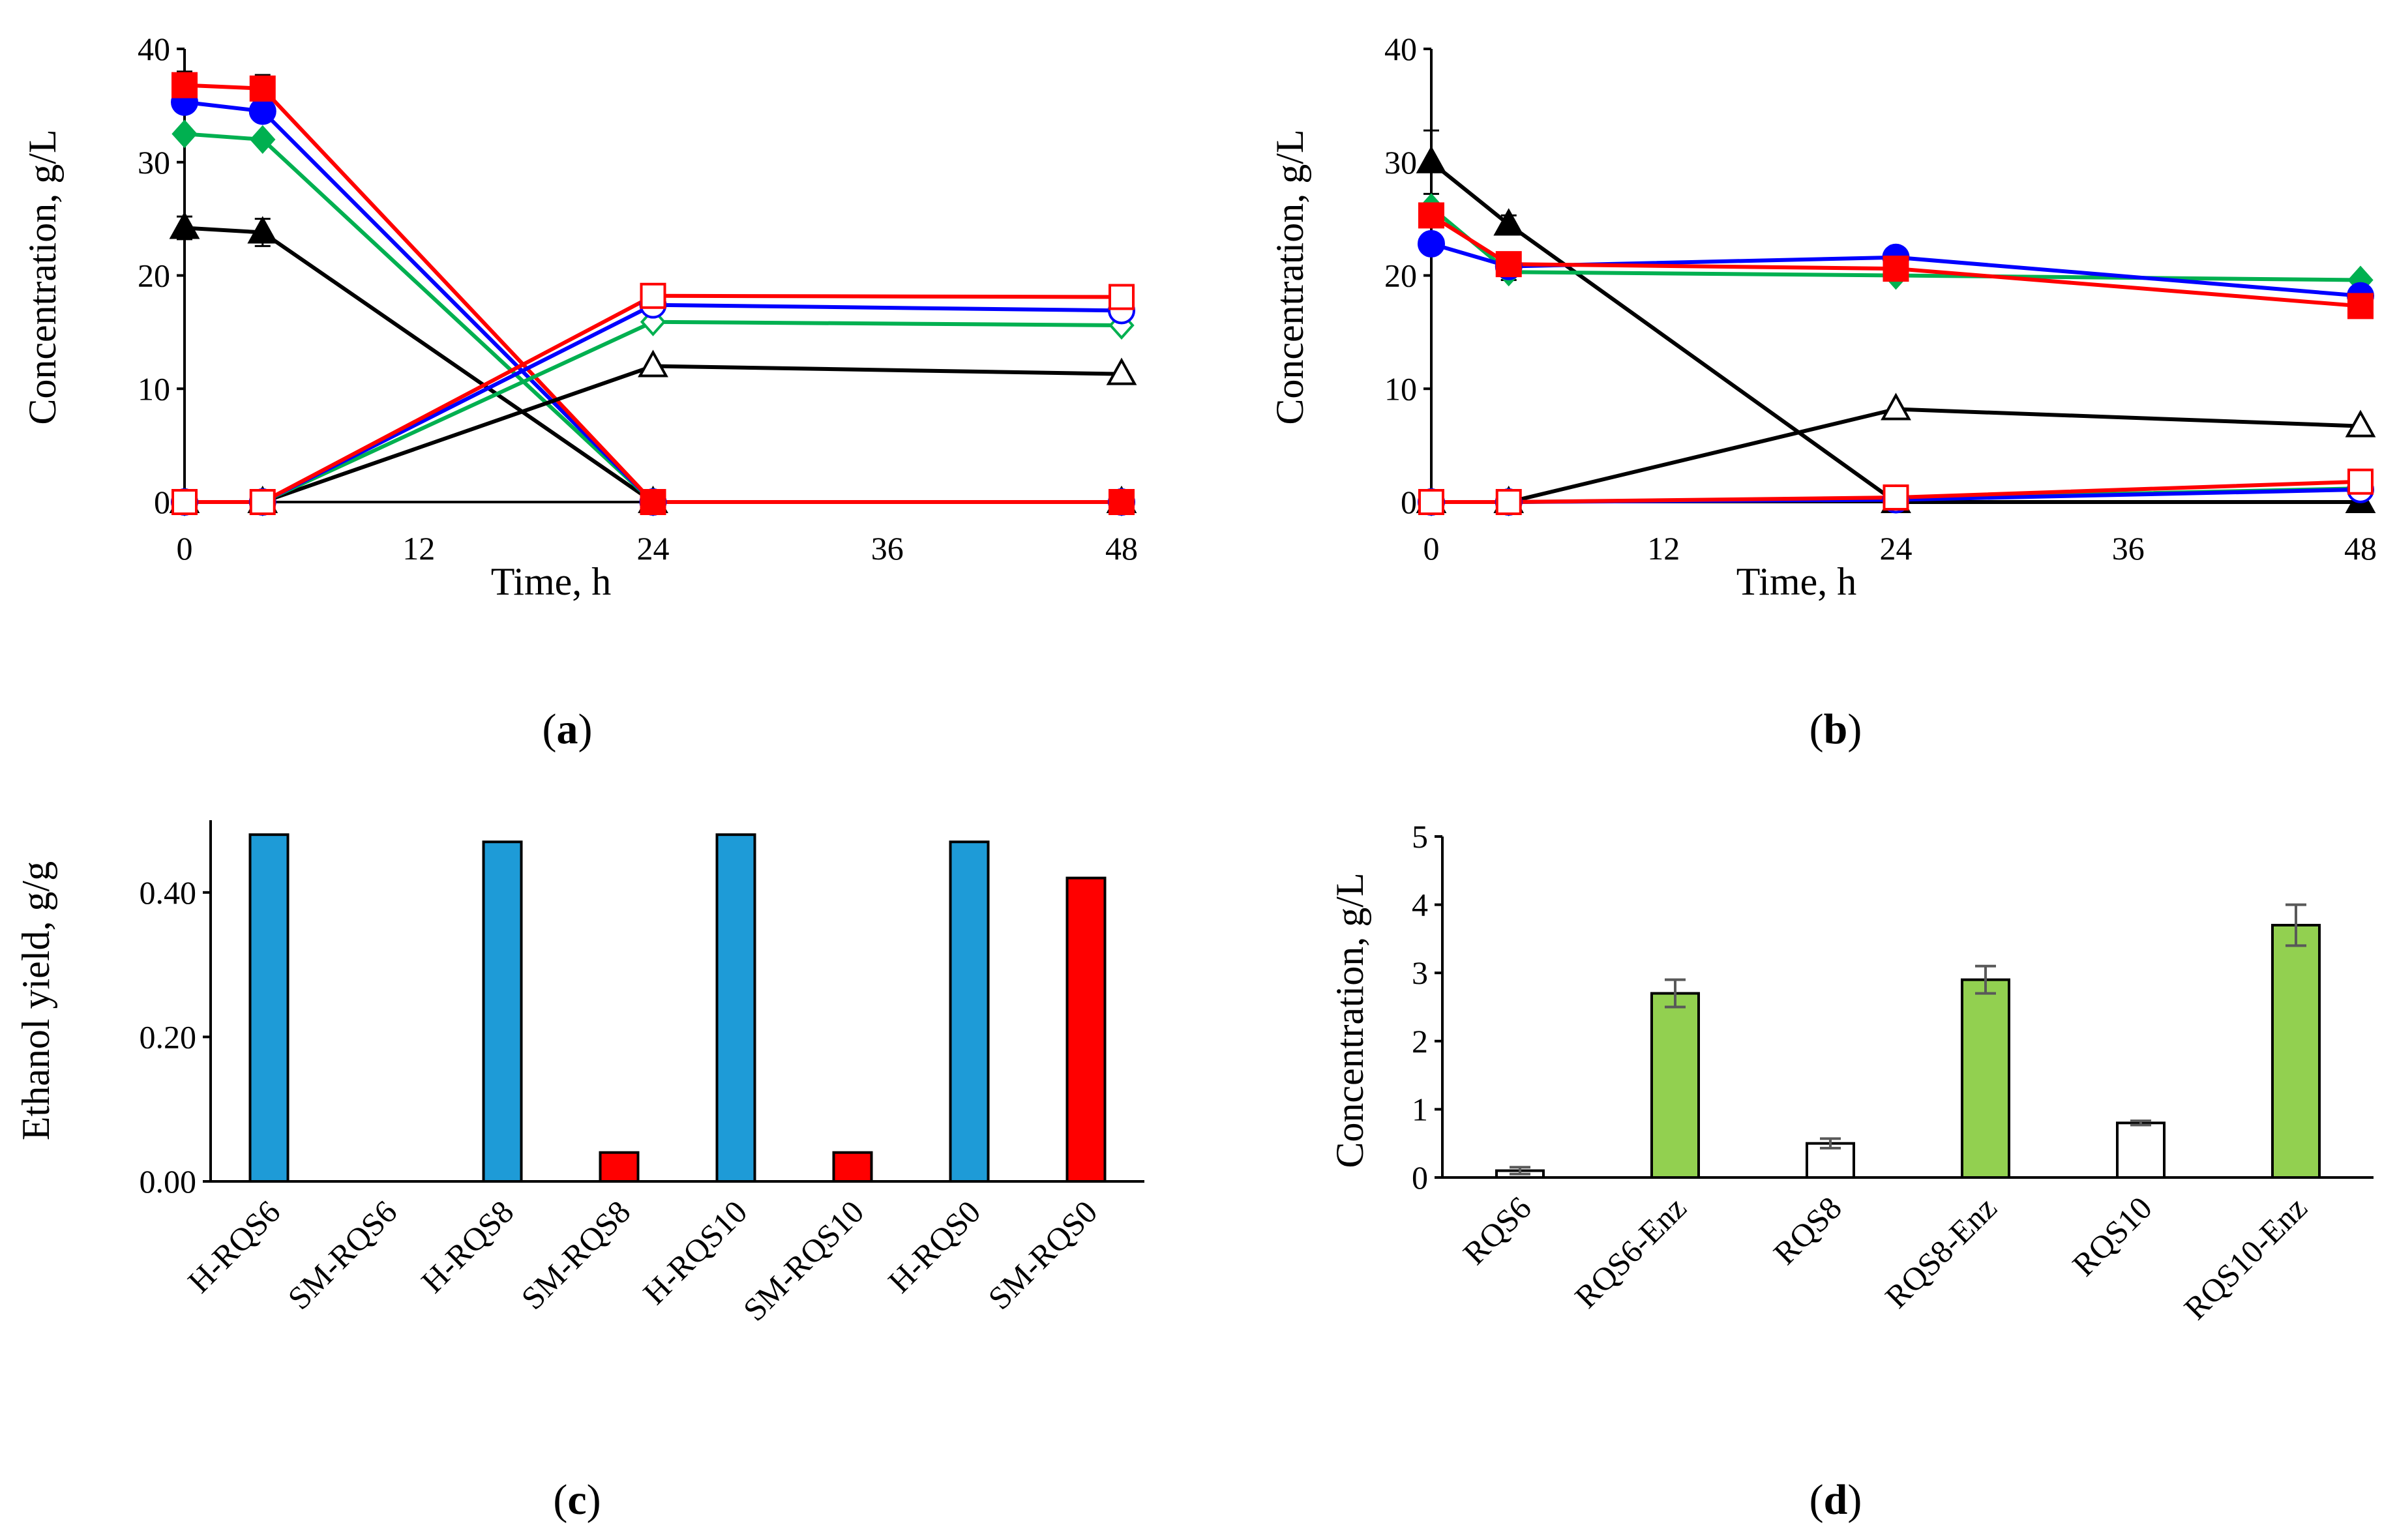 This screenshot has width=2397, height=1540. What do you see at coordinates (234, 1246) in the screenshot?
I see `x-category-label: H-RQS6` at bounding box center [234, 1246].